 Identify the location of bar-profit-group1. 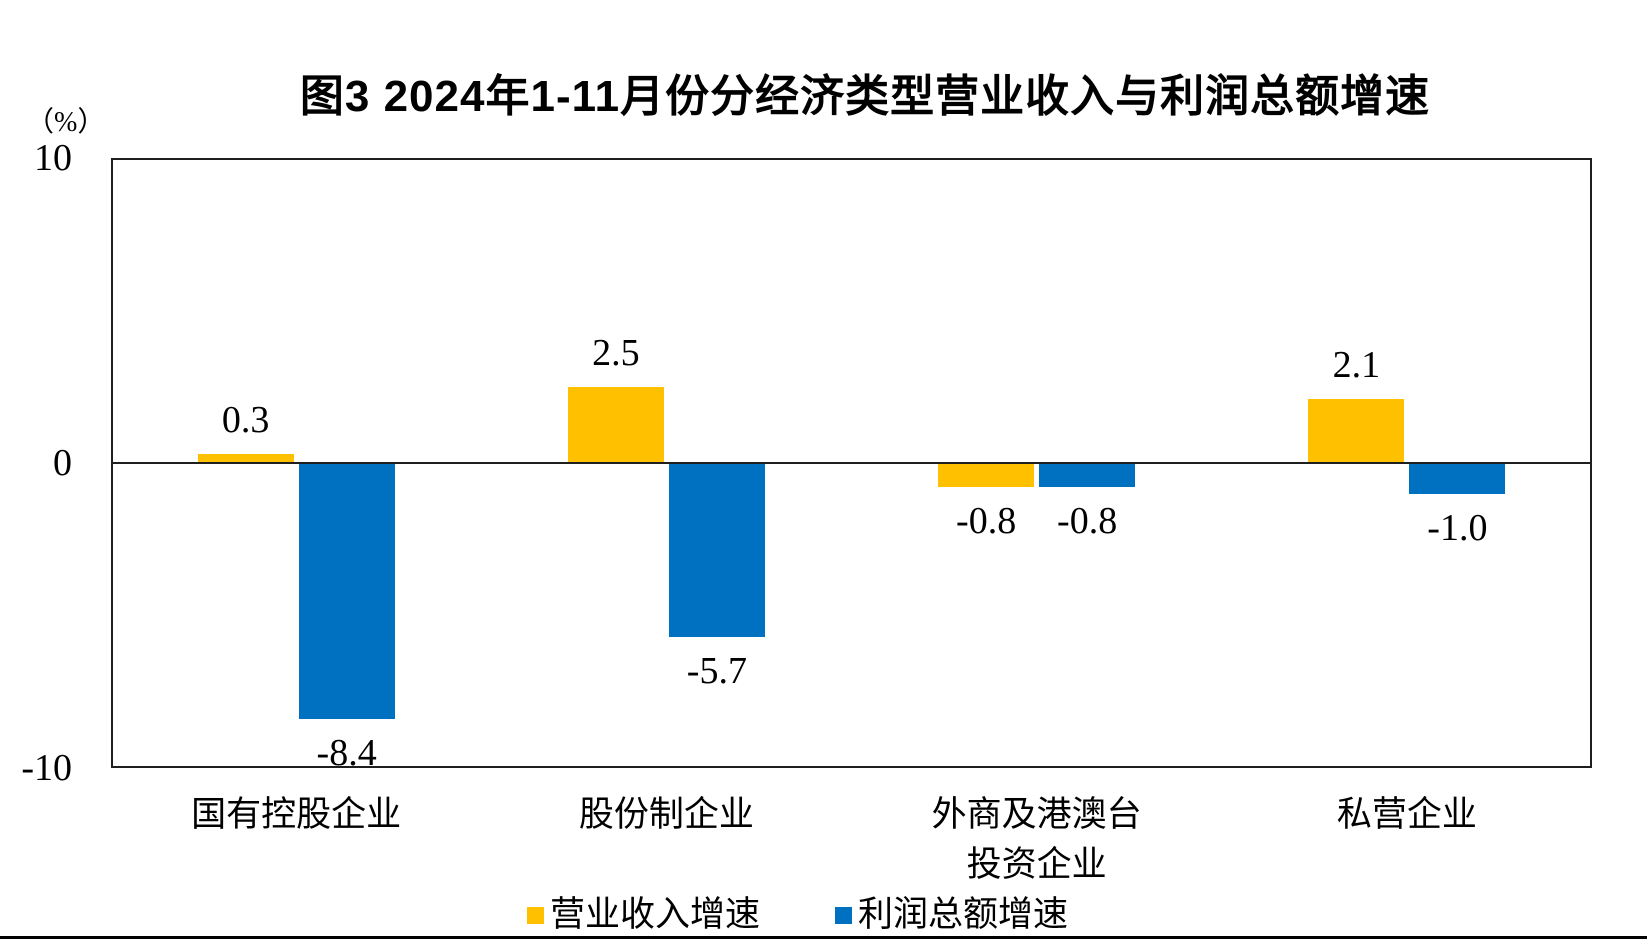
(716, 550).